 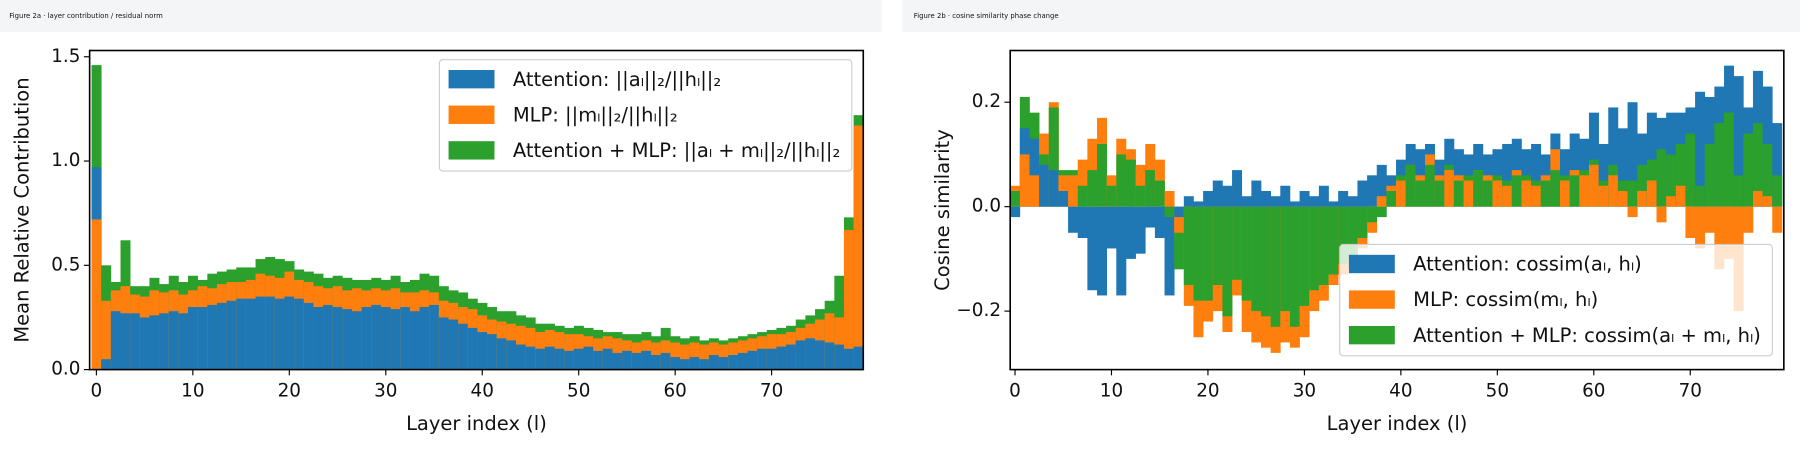 I want to click on x-tick-label: 40, so click(x=1400, y=390).